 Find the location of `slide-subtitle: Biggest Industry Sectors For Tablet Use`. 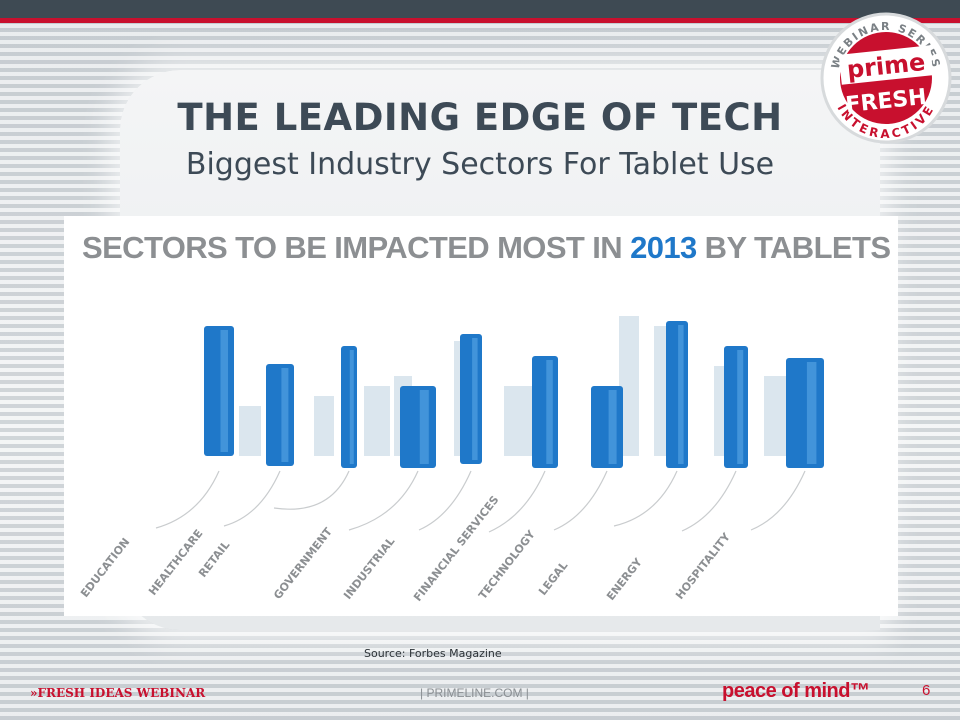

slide-subtitle: Biggest Industry Sectors For Tablet Use is located at coordinates (480, 164).